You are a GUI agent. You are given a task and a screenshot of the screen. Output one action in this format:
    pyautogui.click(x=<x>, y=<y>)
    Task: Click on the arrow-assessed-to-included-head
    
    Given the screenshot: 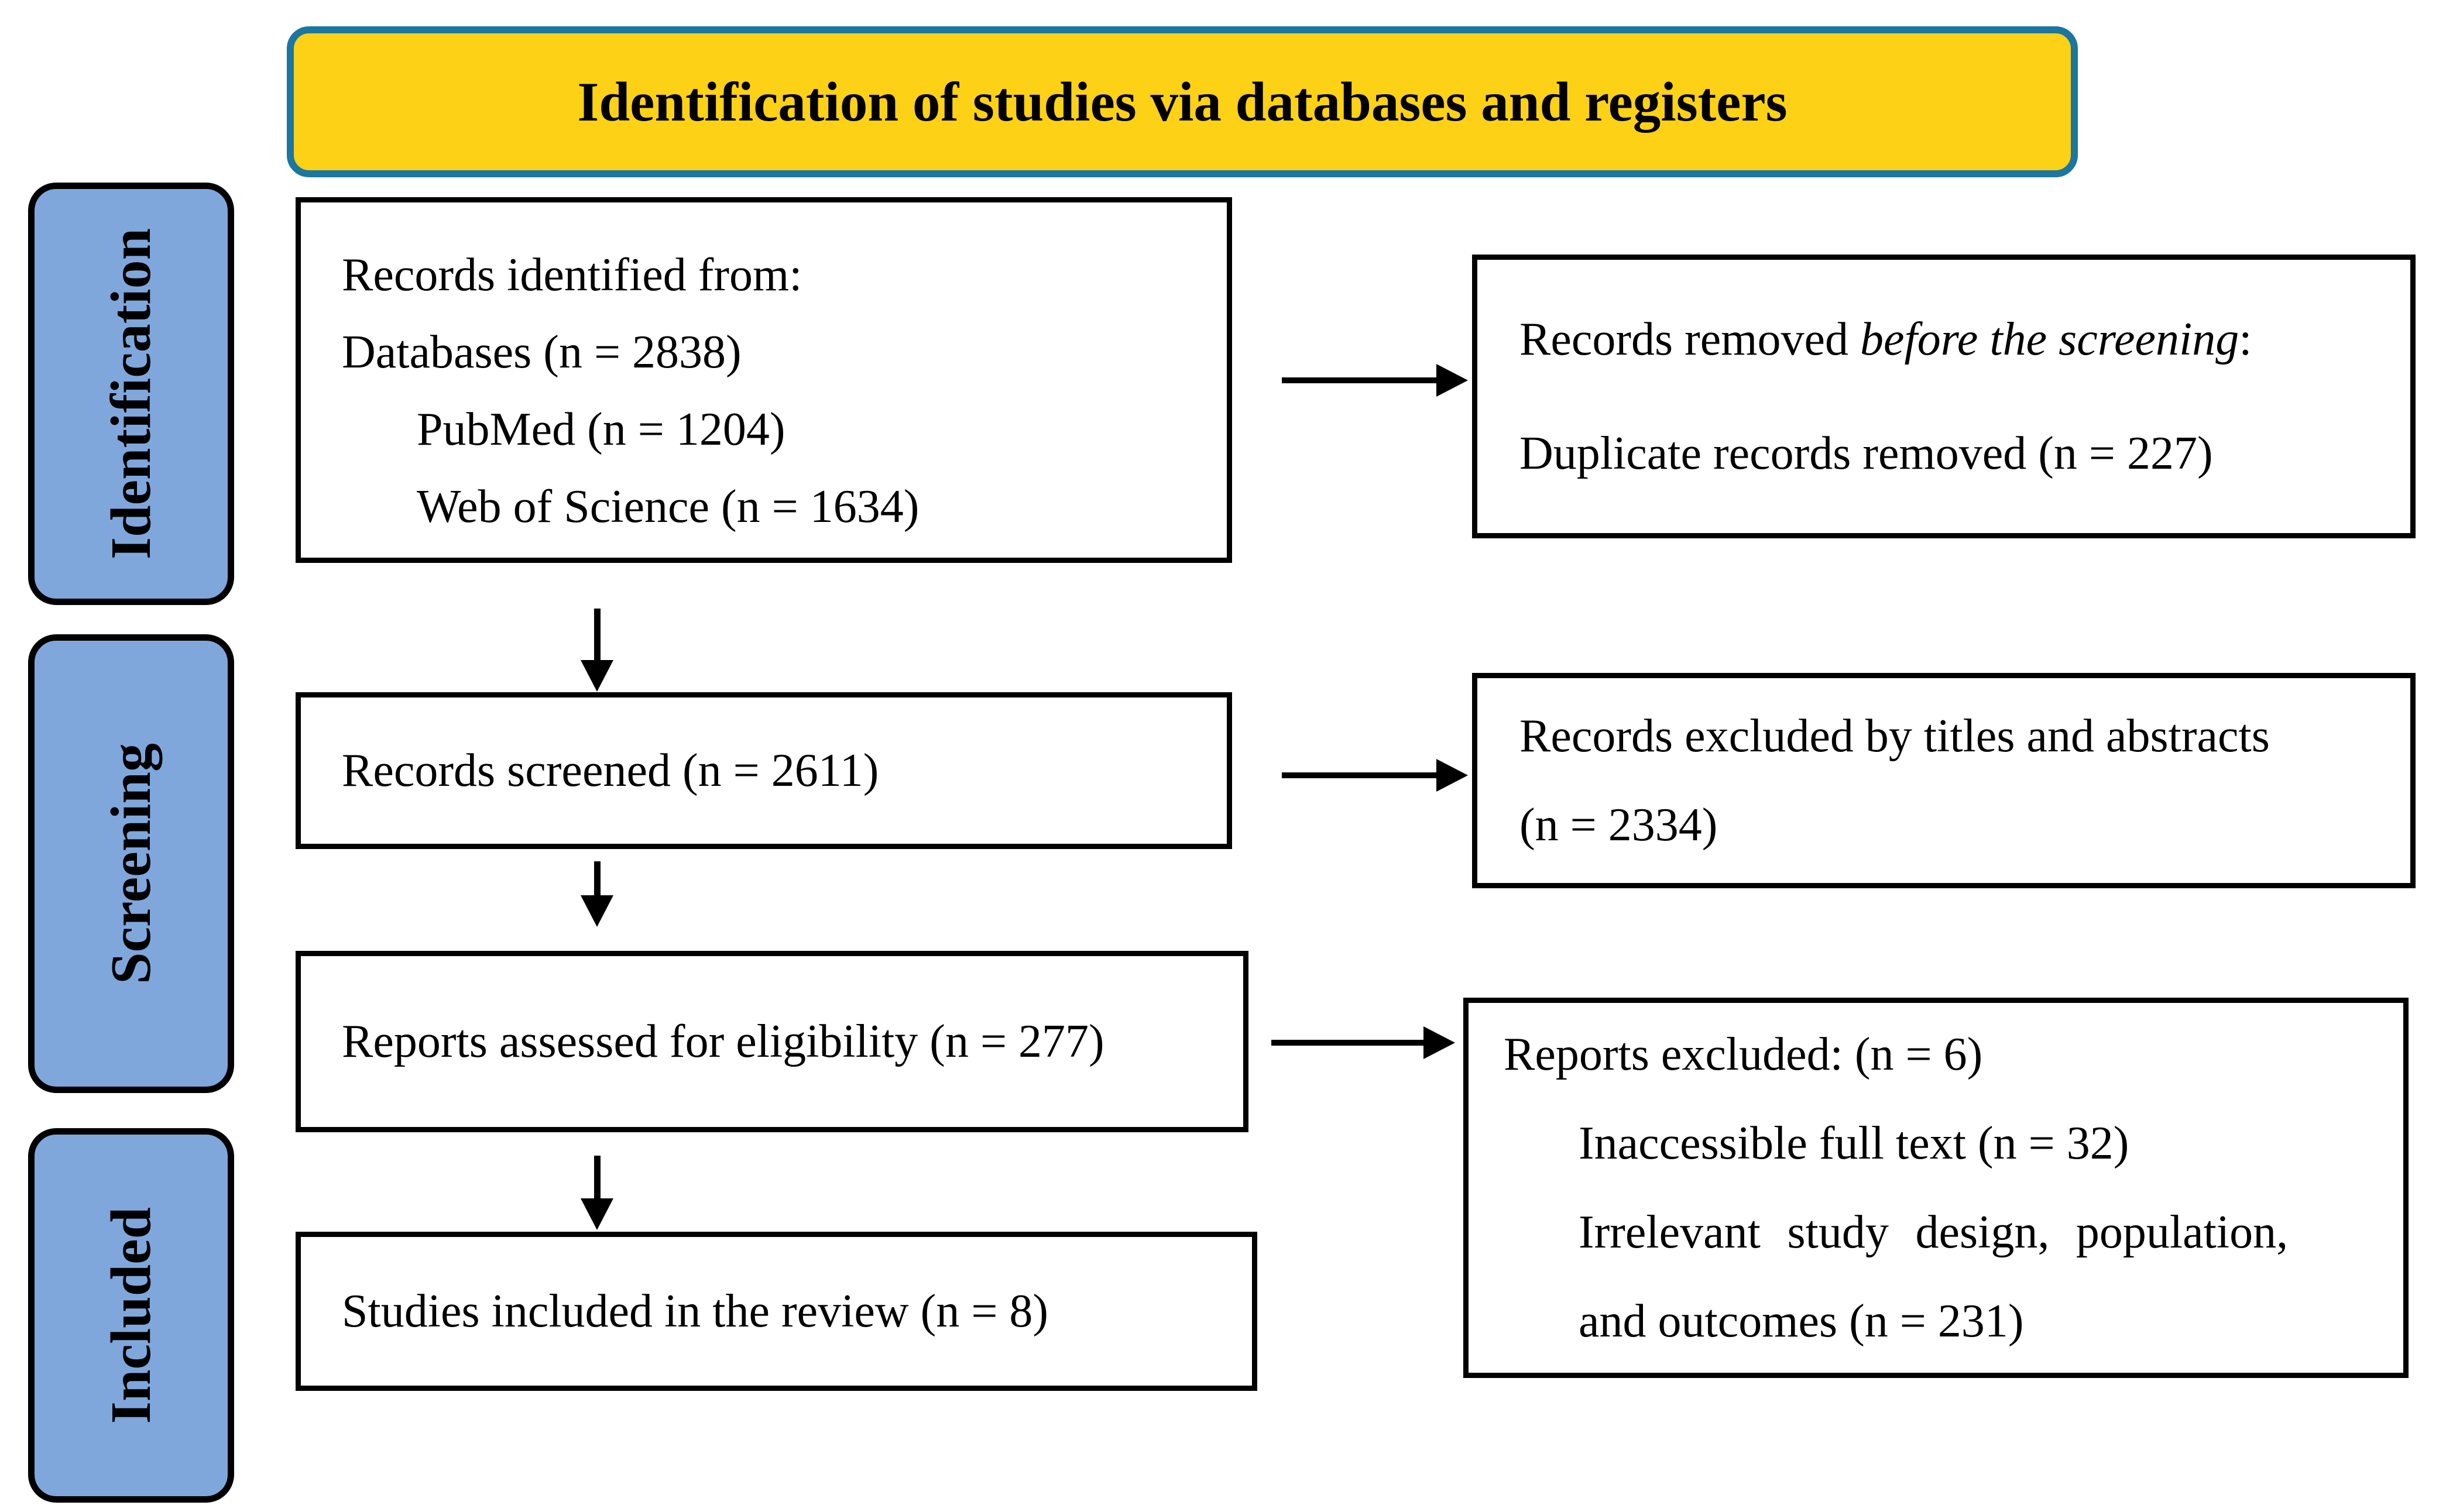 What is the action you would take?
    pyautogui.click(x=597, y=1214)
    